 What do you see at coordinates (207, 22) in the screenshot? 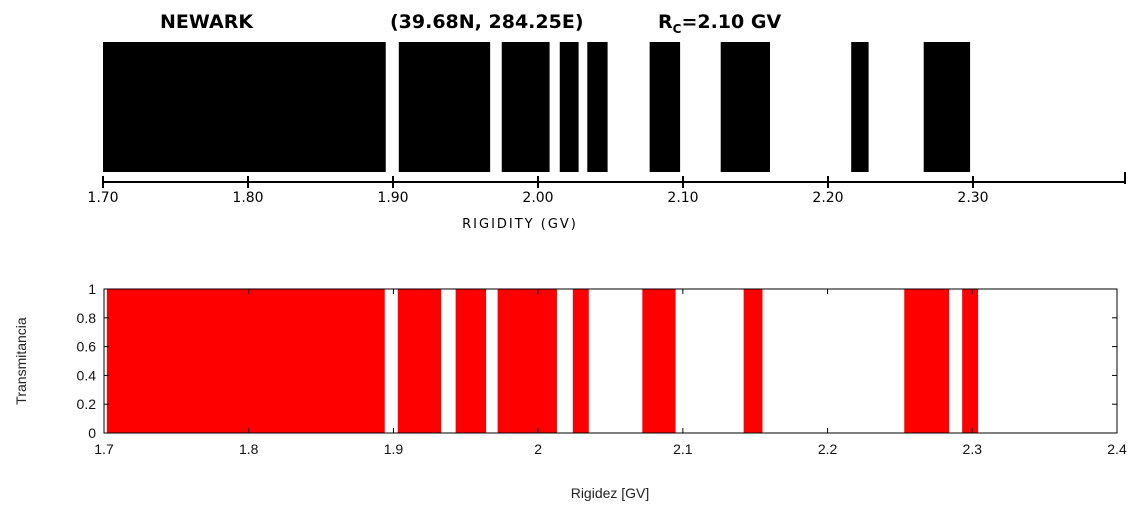
I see `station-name: NEWARK` at bounding box center [207, 22].